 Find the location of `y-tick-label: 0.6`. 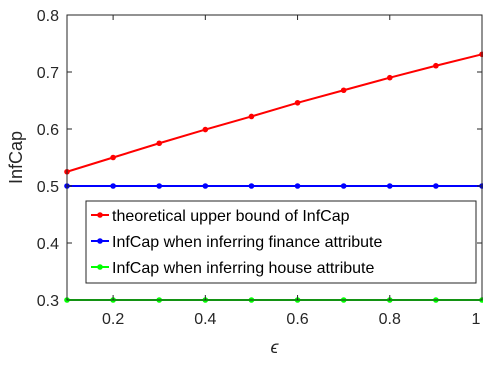

y-tick-label: 0.6 is located at coordinates (48, 130).